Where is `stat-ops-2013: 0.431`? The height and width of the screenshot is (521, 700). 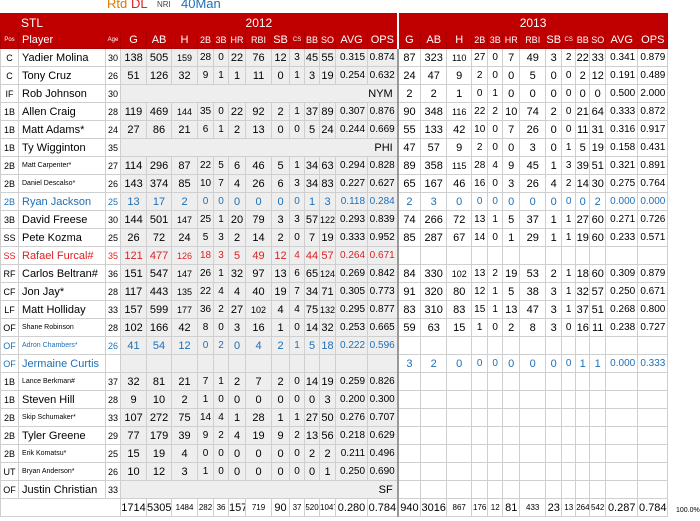 stat-ops-2013: 0.431 is located at coordinates (653, 147).